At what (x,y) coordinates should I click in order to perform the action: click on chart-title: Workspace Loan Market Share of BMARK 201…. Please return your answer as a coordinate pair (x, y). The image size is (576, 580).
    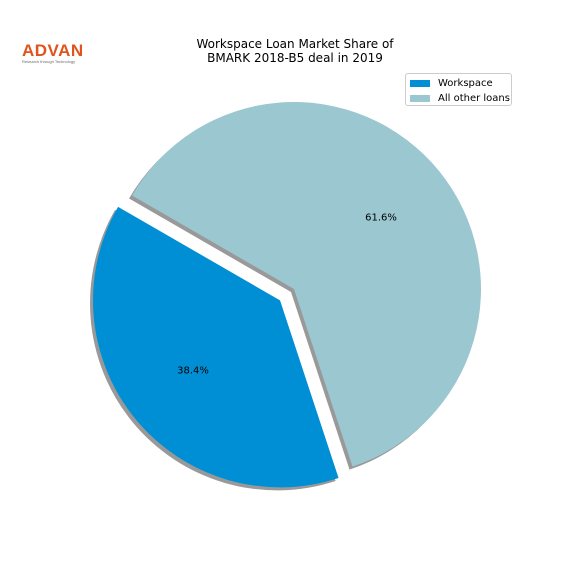
    Looking at the image, I should click on (295, 51).